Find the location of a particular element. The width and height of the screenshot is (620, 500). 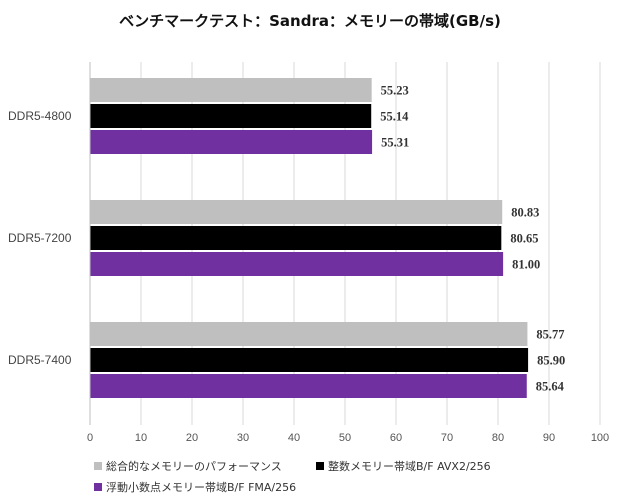

legend-label-integer: 整数メモリー帯域B/F AVX2/256 is located at coordinates (409, 466).